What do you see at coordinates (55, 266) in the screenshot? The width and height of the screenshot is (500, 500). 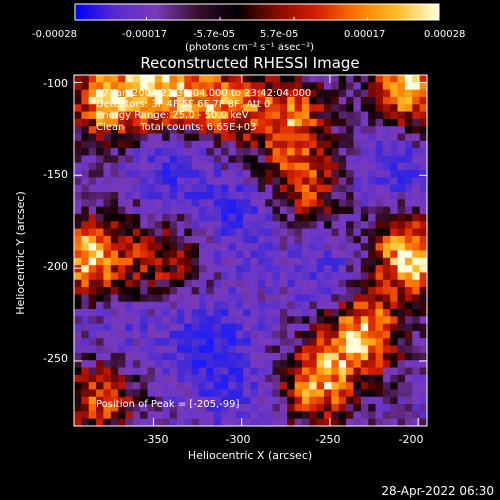 I see `y-tick-label: -200` at bounding box center [55, 266].